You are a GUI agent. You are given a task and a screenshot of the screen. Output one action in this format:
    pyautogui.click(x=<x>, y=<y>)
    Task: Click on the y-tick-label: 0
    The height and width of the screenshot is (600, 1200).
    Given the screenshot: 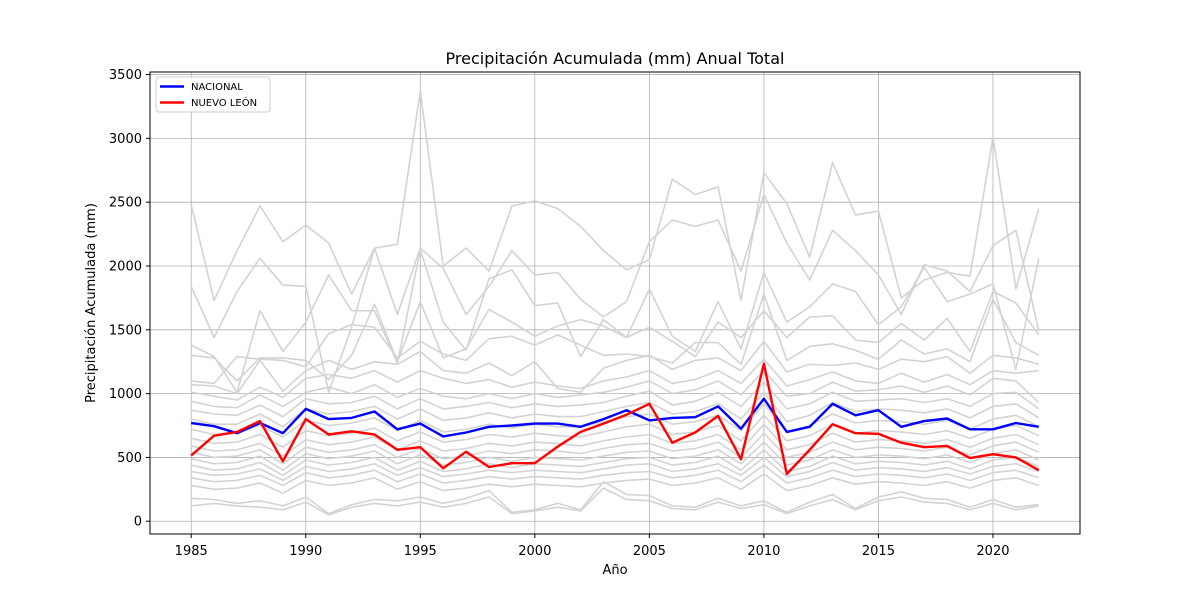 What is the action you would take?
    pyautogui.click(x=138, y=522)
    